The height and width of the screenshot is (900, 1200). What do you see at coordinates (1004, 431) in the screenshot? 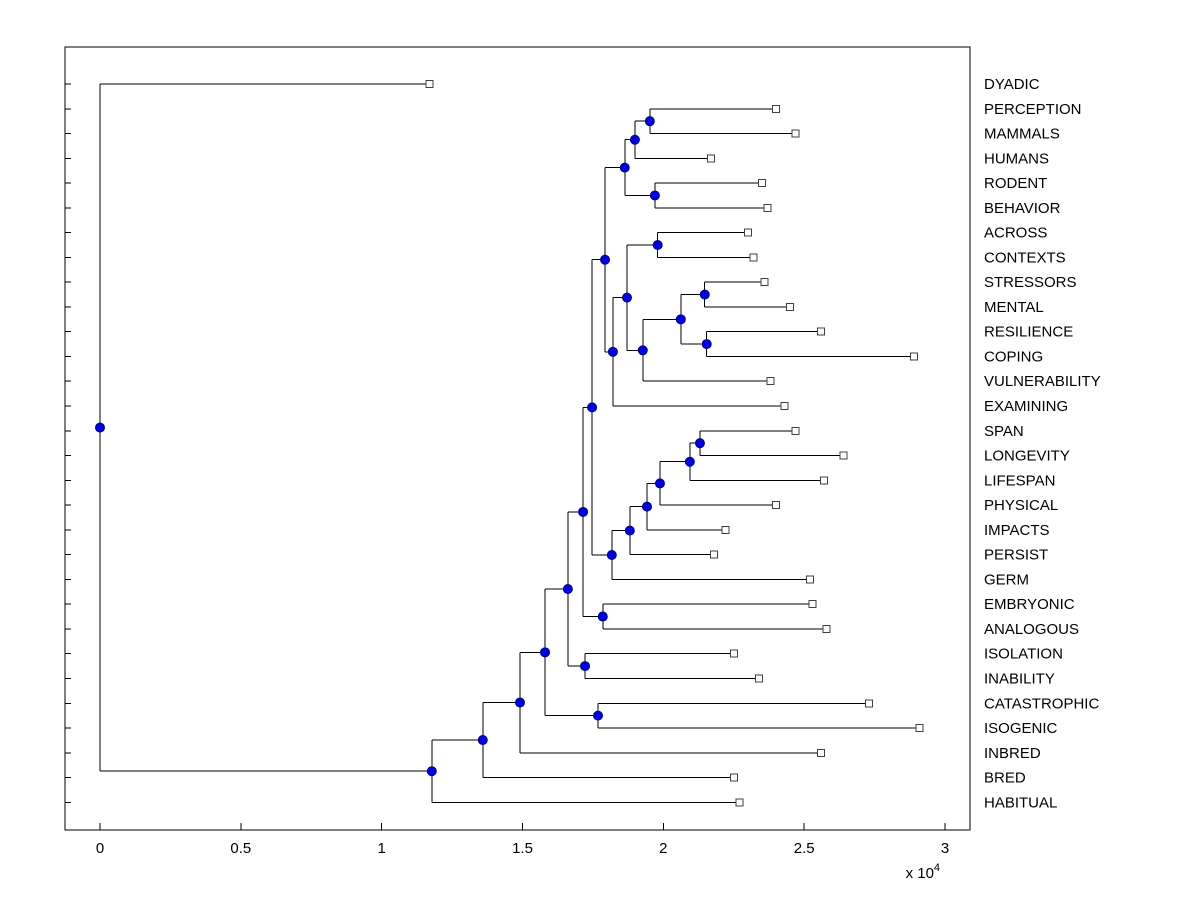
I see `leaf-label: SPAN` at bounding box center [1004, 431].